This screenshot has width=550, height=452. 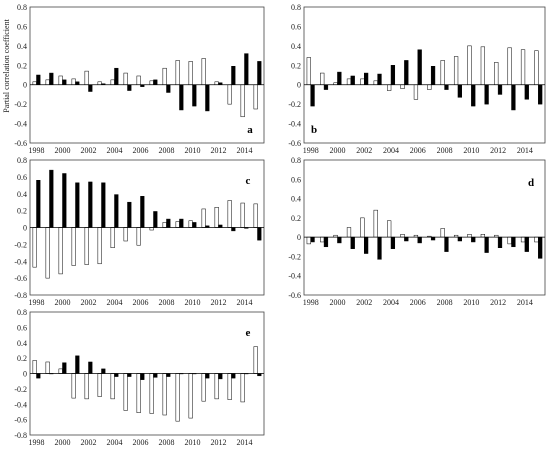 What do you see at coordinates (296, 26) in the screenshot?
I see `y-tick-label: 0.6` at bounding box center [296, 26].